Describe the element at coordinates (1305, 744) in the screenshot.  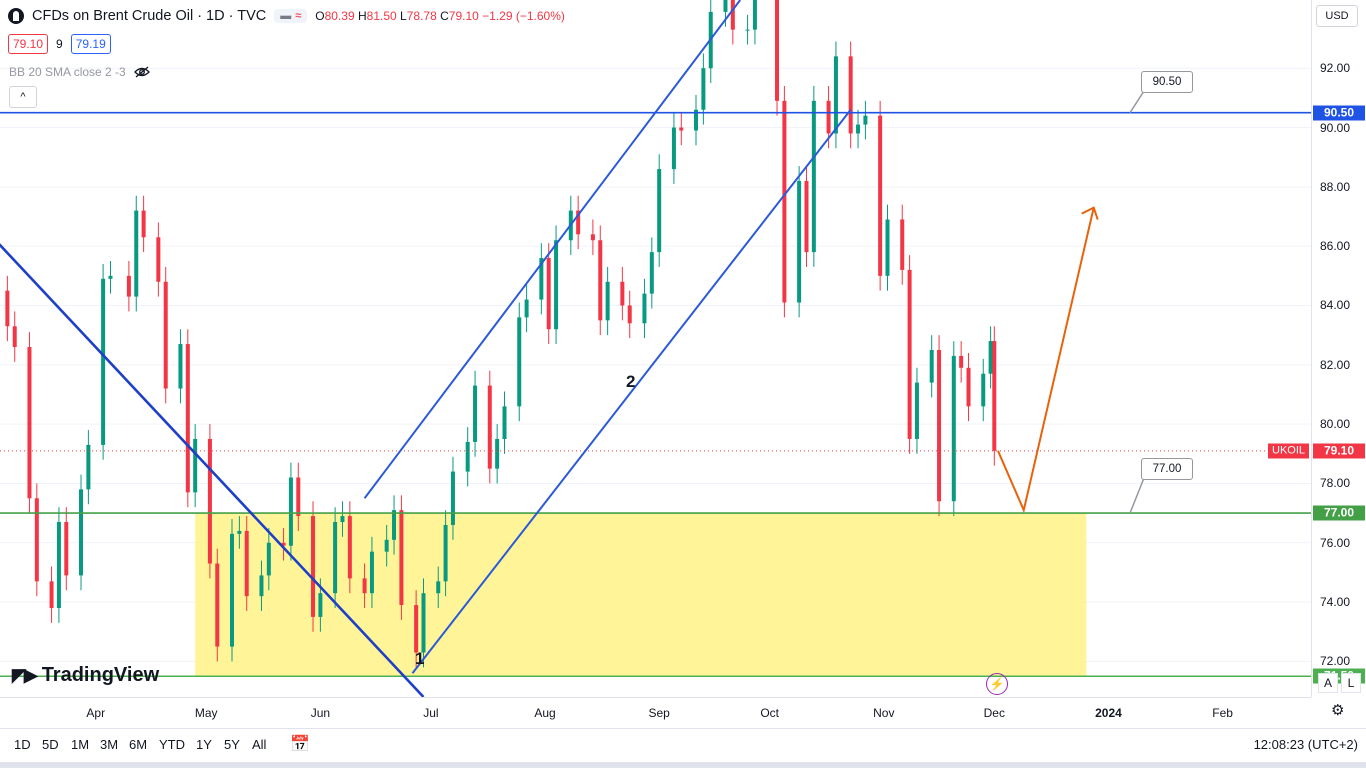
I see `clock: 12:08:23 (UTC+2)` at that location.